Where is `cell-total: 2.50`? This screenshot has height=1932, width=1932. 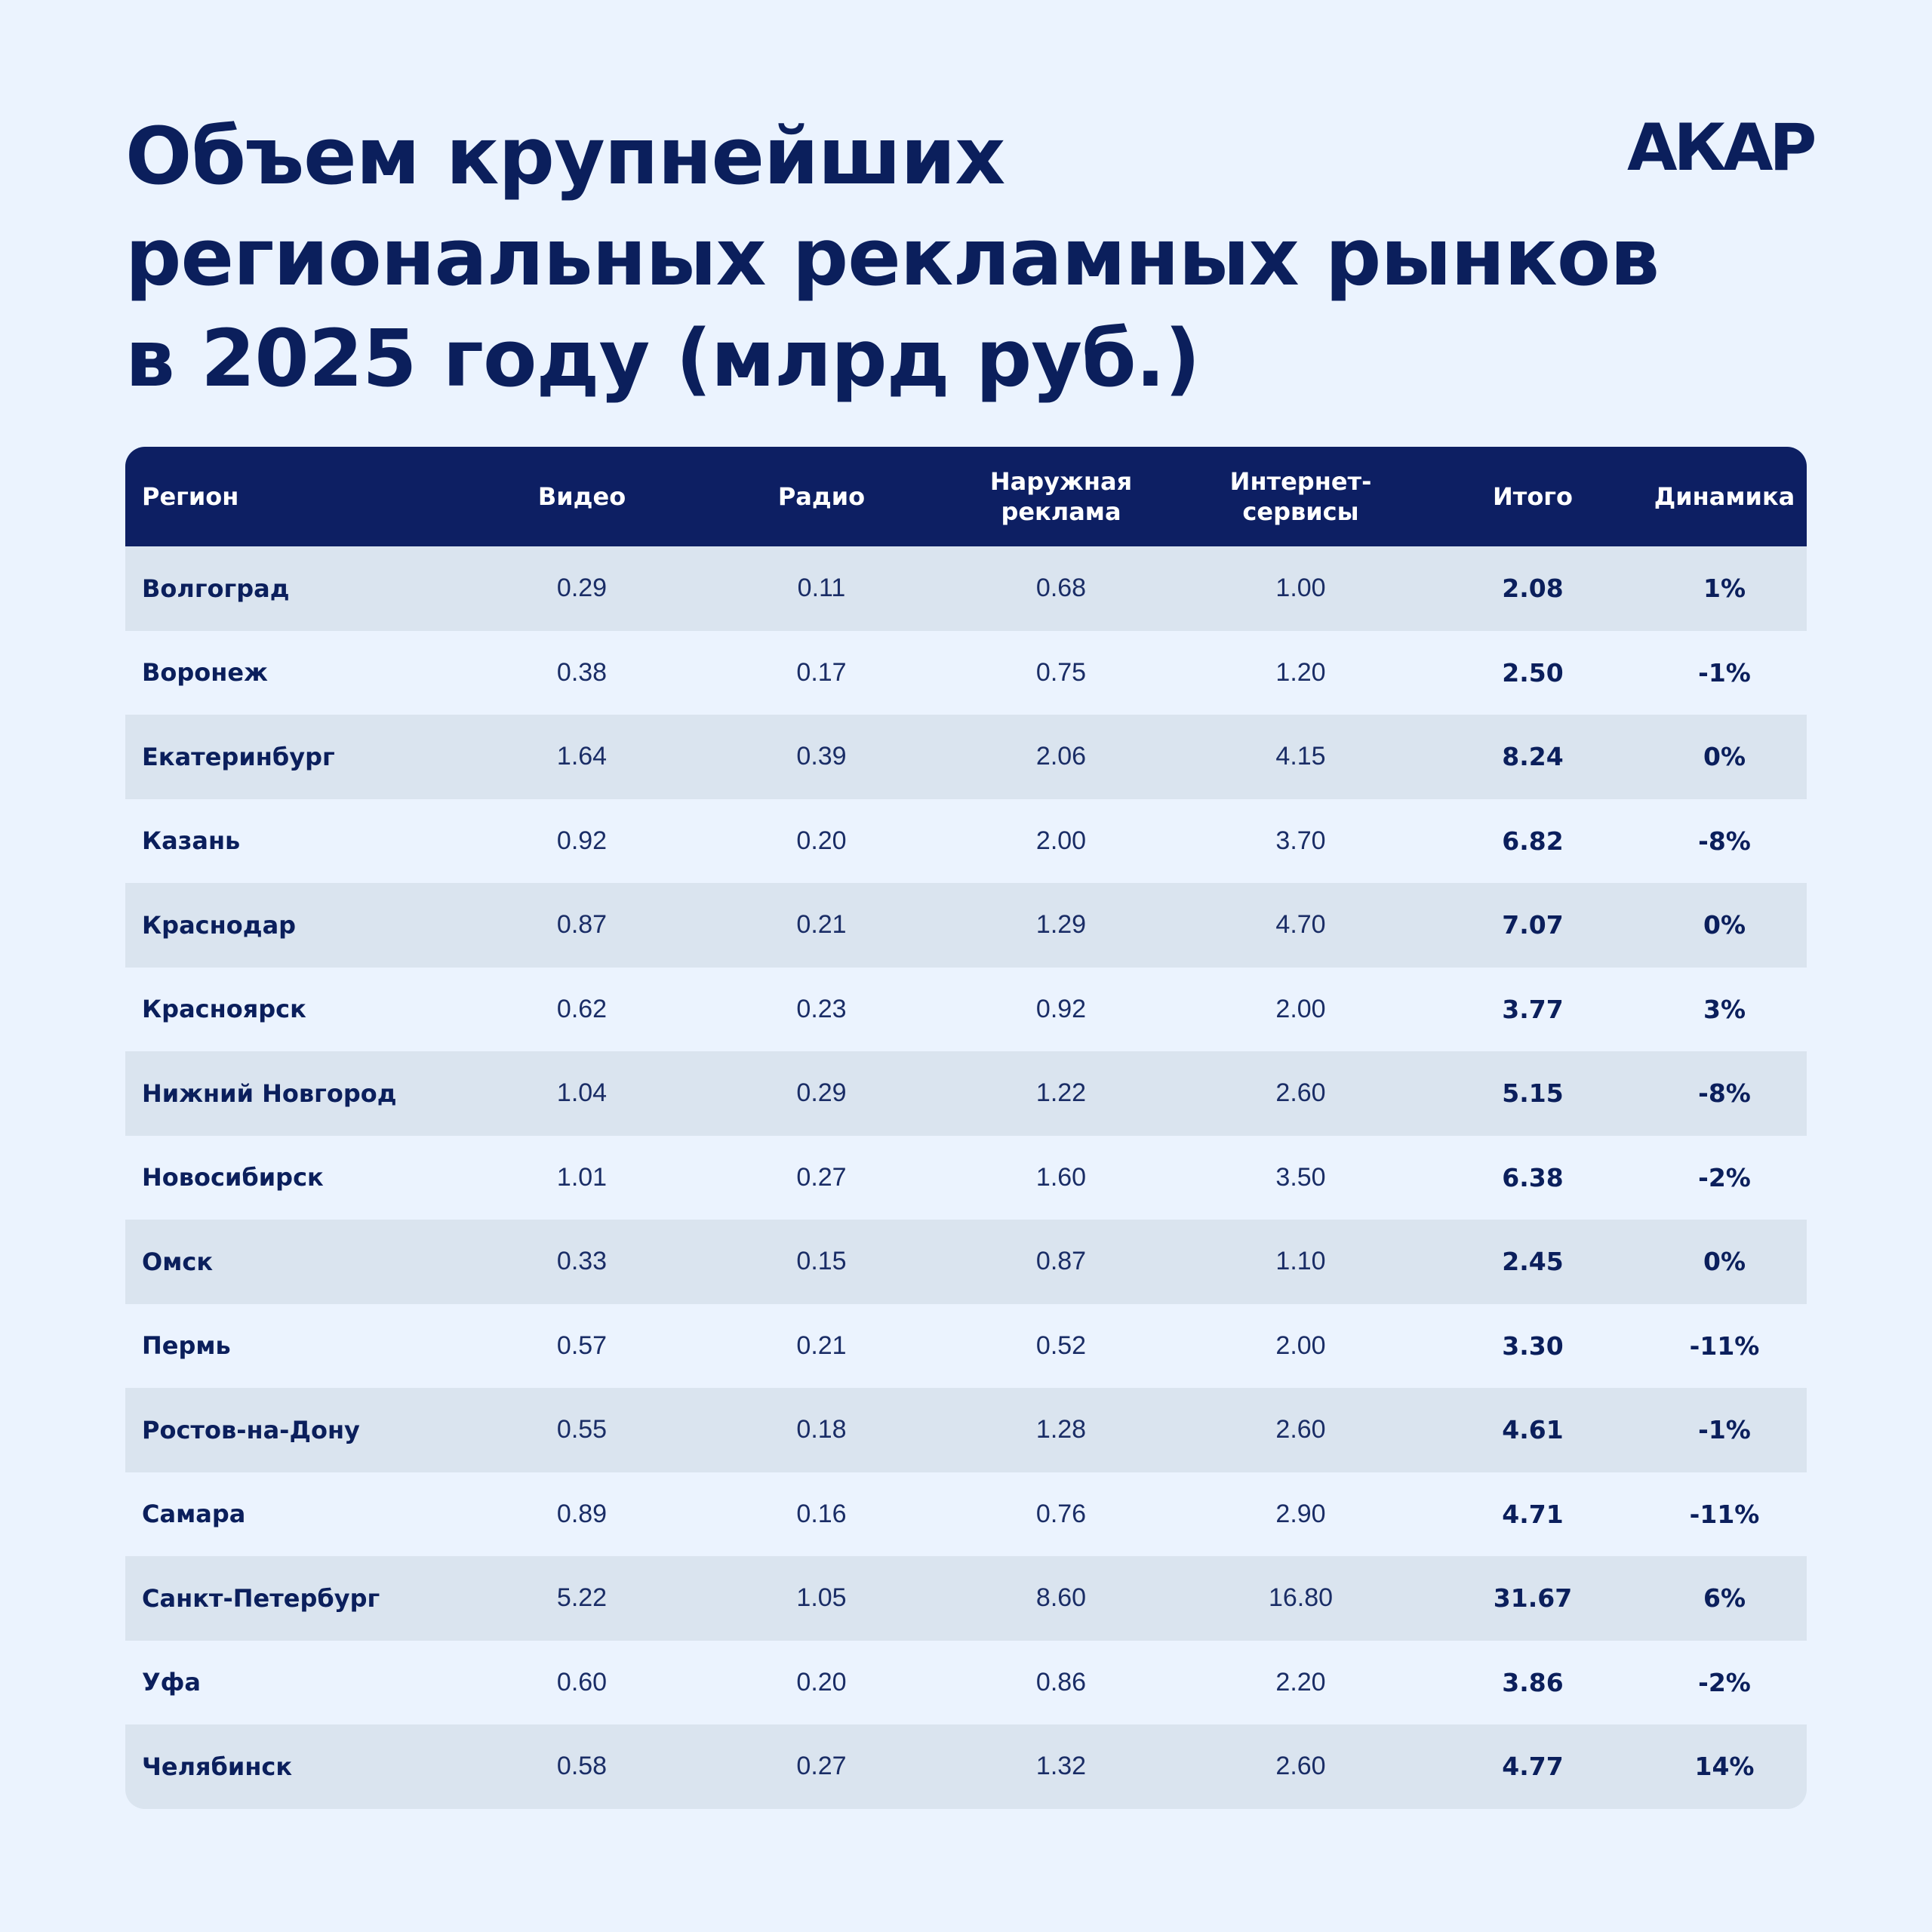
cell-total: 2.50 is located at coordinates (1533, 672).